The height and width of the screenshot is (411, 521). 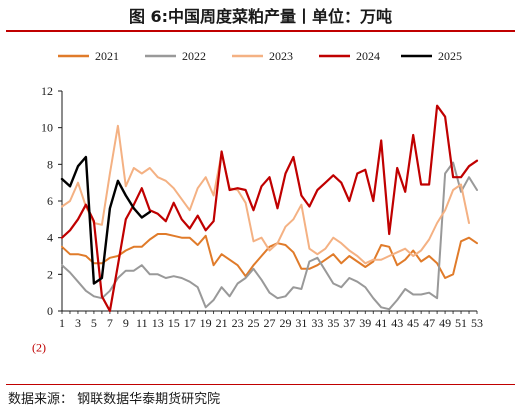 What do you see at coordinates (238, 323) in the screenshot?
I see `x-tick-label: 23` at bounding box center [238, 323].